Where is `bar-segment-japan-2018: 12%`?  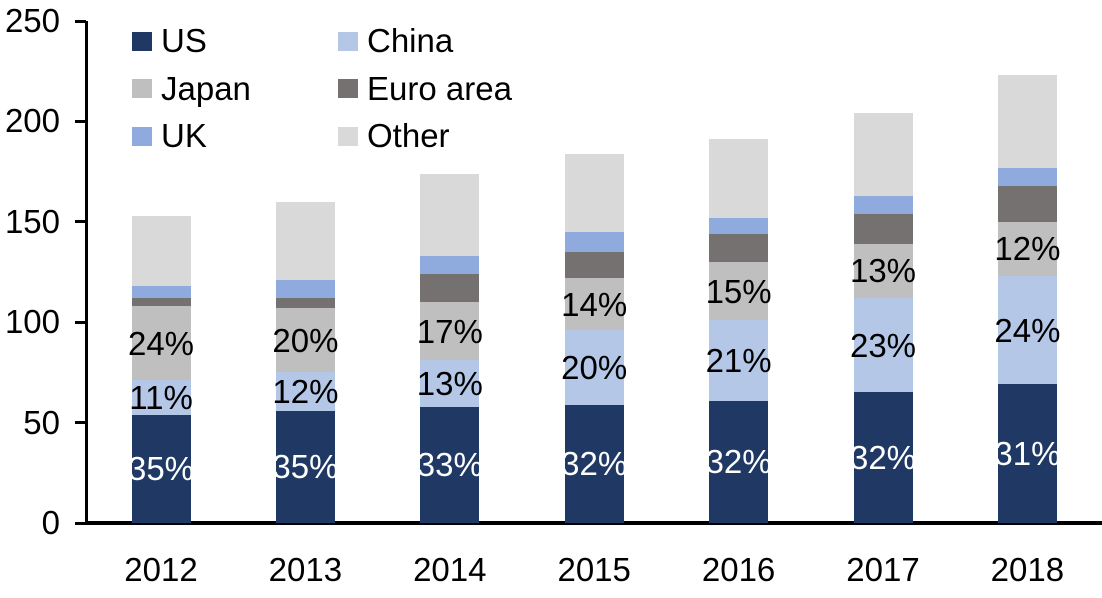
bar-segment-japan-2018: 12% is located at coordinates (1027, 248).